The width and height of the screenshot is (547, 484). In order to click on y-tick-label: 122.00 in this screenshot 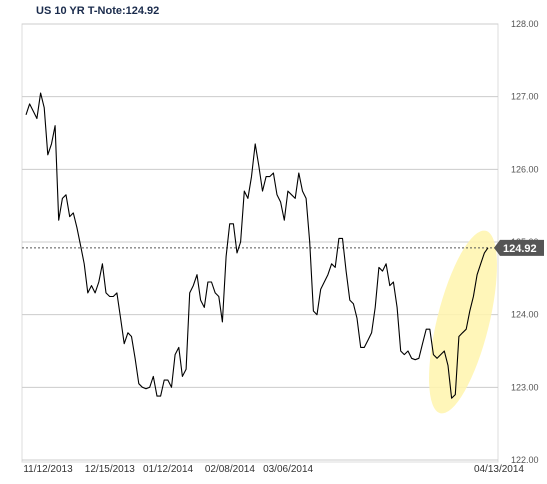, I will do `click(525, 460)`.